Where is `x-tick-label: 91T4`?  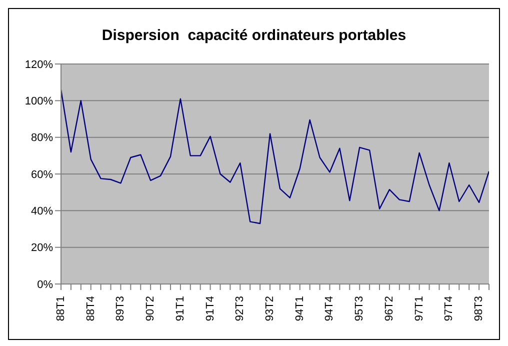
x-tick-label: 91T4 is located at coordinates (210, 309).